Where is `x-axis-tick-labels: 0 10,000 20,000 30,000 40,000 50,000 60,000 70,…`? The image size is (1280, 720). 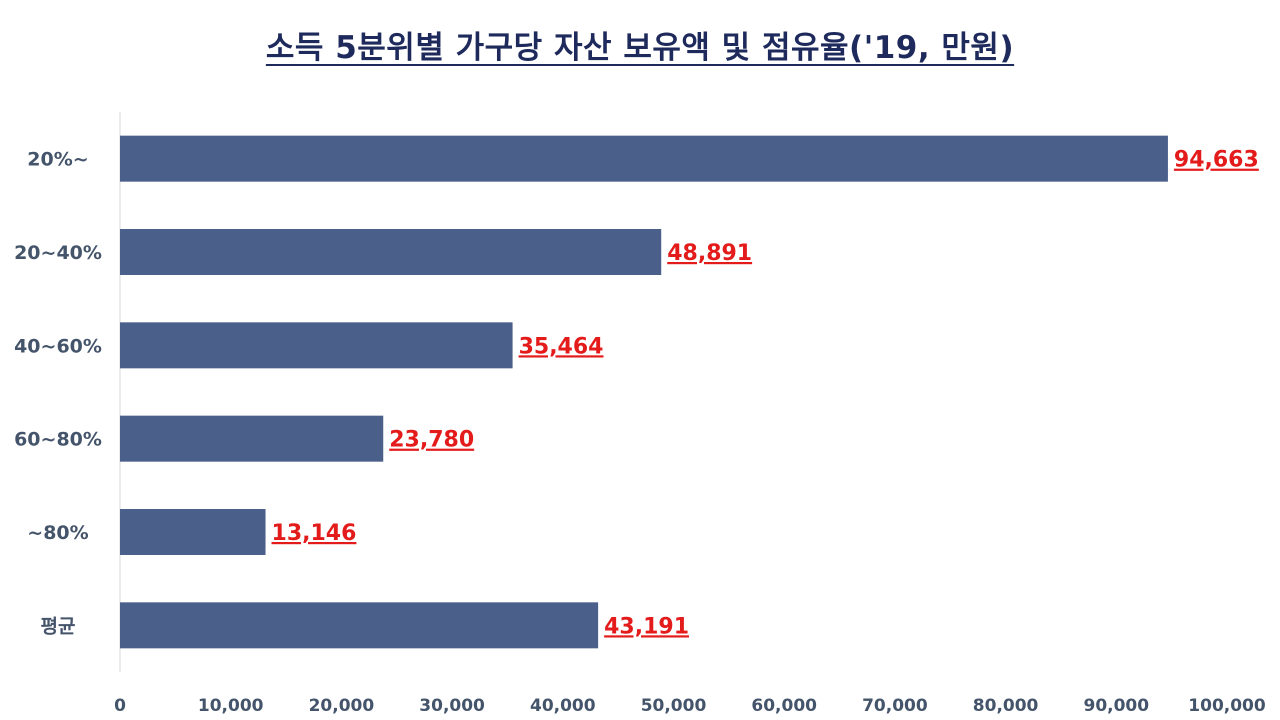 x-axis-tick-labels: 0 10,000 20,000 30,000 40,000 50,000 60,000 70,… is located at coordinates (690, 706).